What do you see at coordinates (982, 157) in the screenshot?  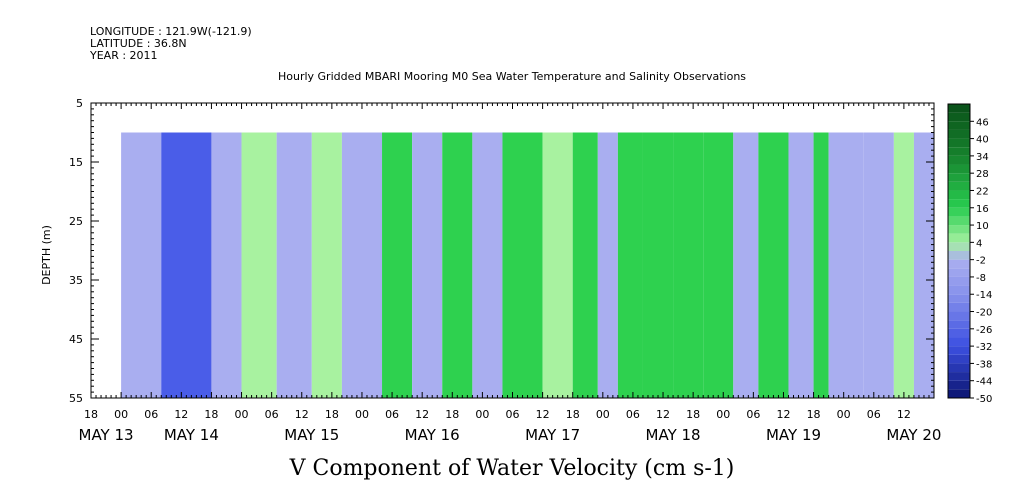 I see `colorbar-label: 34` at bounding box center [982, 157].